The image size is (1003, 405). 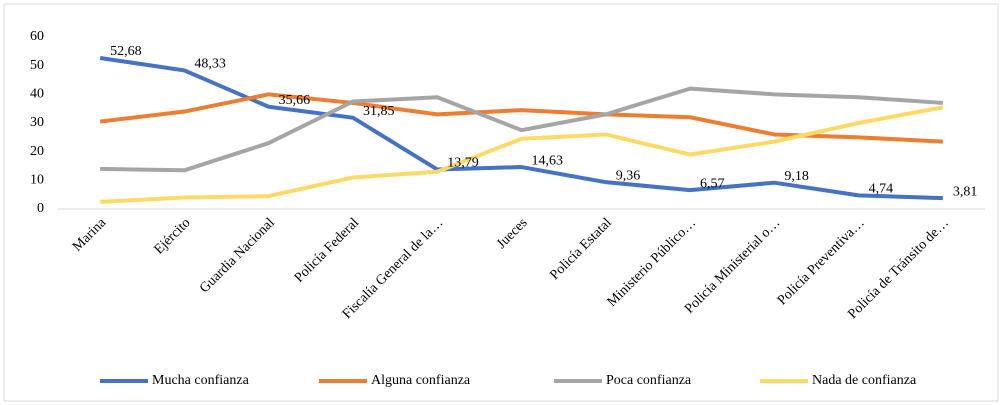 What do you see at coordinates (463, 163) in the screenshot?
I see `data-label: 13,79` at bounding box center [463, 163].